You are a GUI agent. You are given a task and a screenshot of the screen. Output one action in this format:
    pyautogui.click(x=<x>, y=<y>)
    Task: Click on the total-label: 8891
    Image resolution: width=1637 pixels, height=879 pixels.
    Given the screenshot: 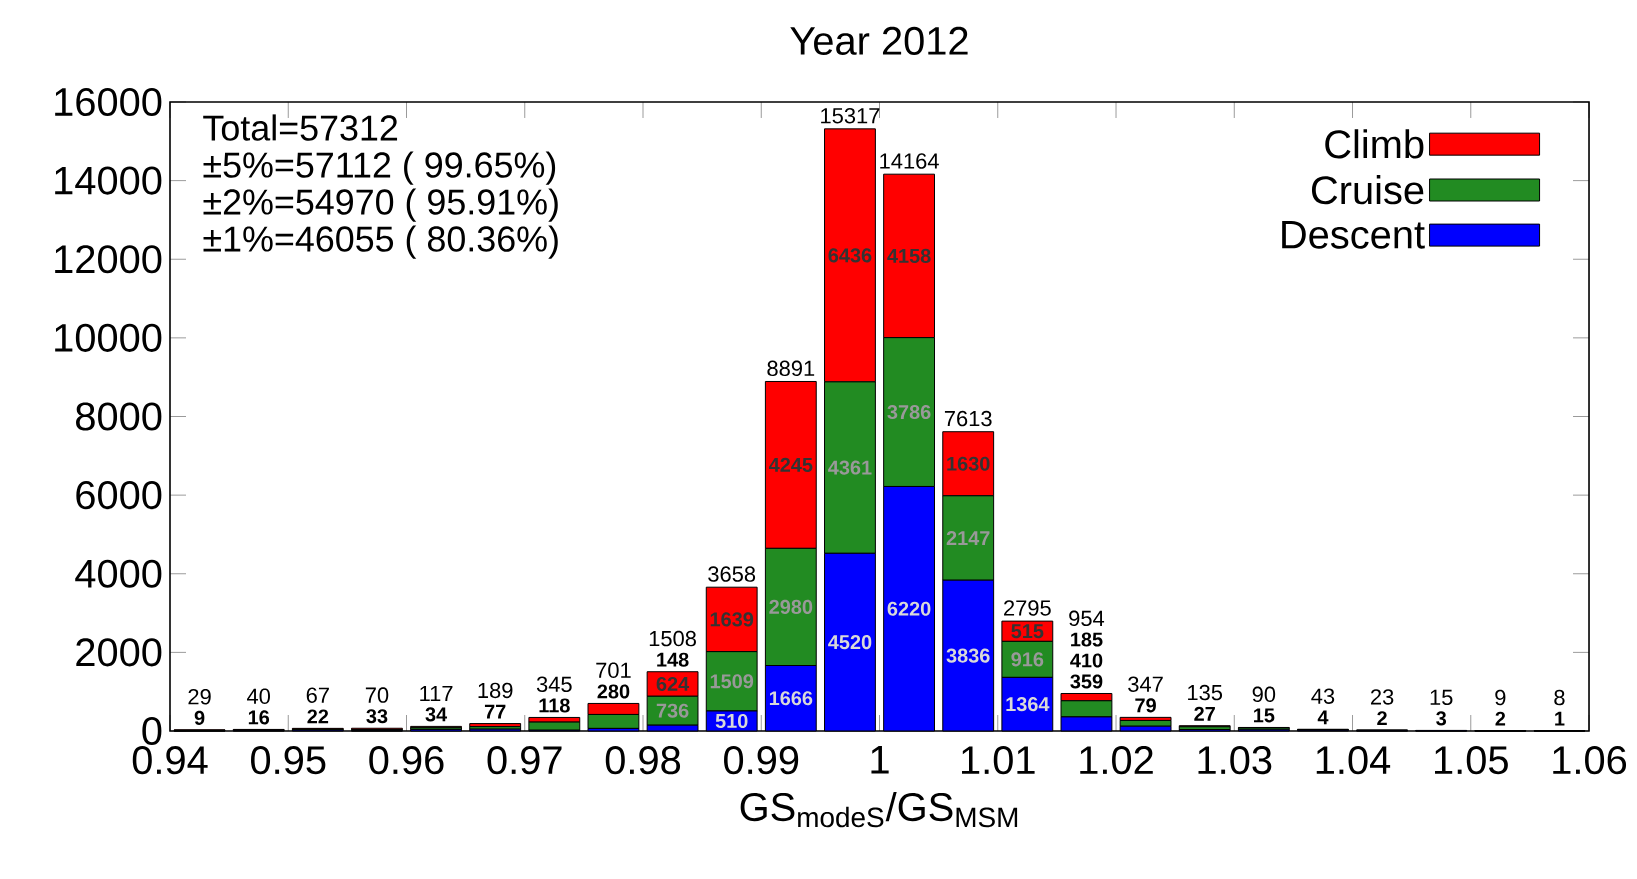 What is the action you would take?
    pyautogui.click(x=791, y=368)
    